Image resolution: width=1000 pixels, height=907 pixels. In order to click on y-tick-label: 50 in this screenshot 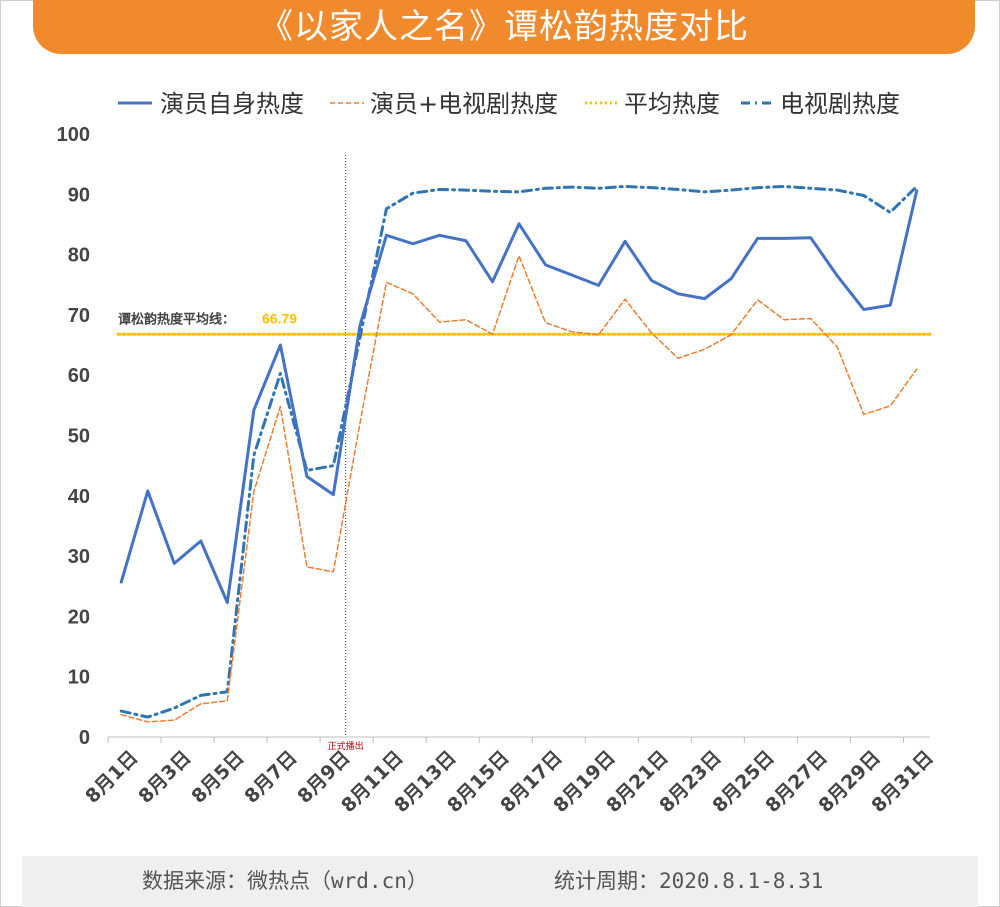, I will do `click(79, 437)`.